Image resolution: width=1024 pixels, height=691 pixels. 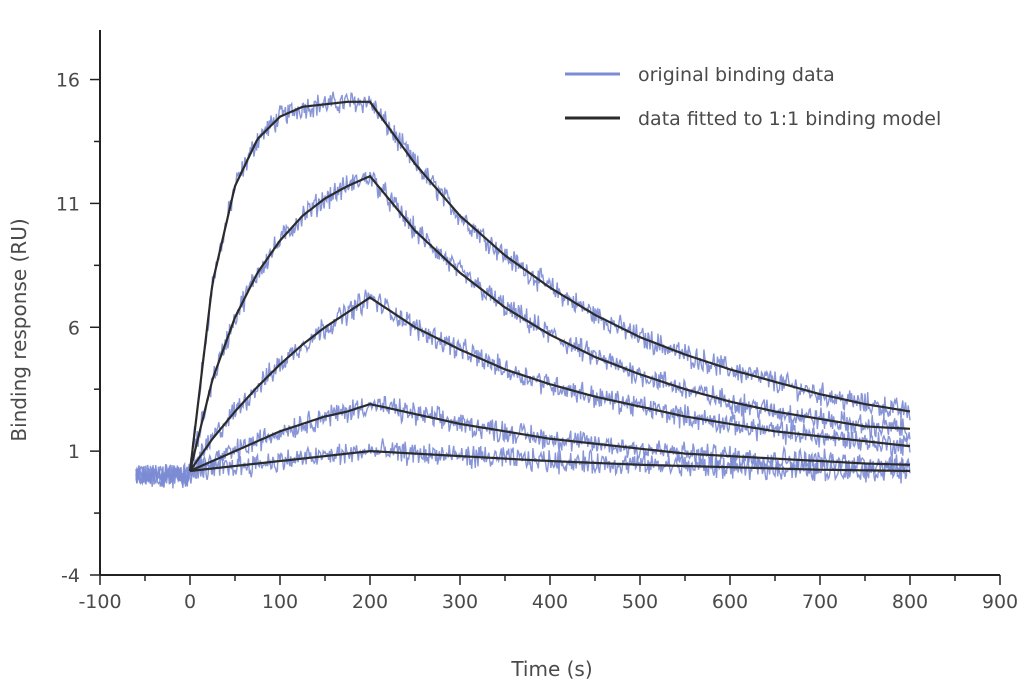 I want to click on legend-label-fitted-model: data fitted to 1:1 binding model, so click(x=789, y=119).